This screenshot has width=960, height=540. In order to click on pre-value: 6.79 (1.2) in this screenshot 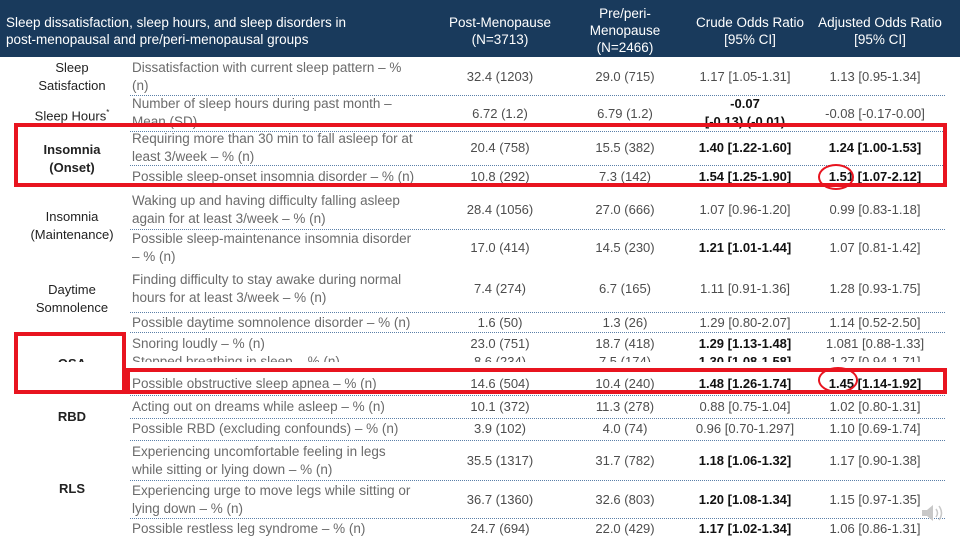, I will do `click(625, 113)`.